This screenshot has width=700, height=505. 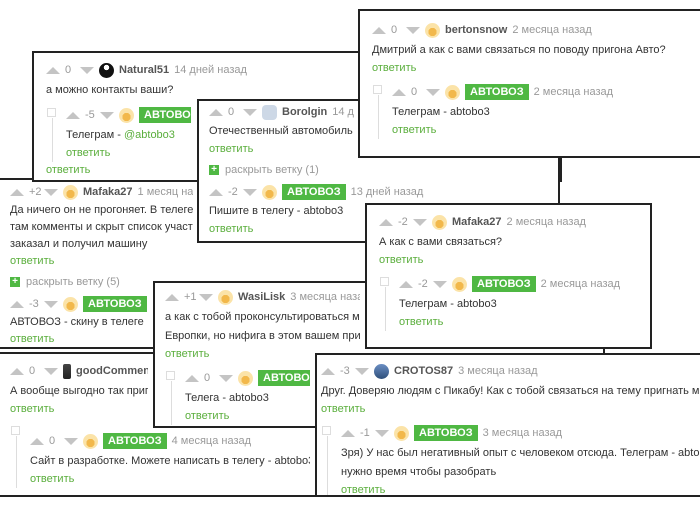 What do you see at coordinates (476, 30) in the screenshot?
I see `author-name: bertonsnow` at bounding box center [476, 30].